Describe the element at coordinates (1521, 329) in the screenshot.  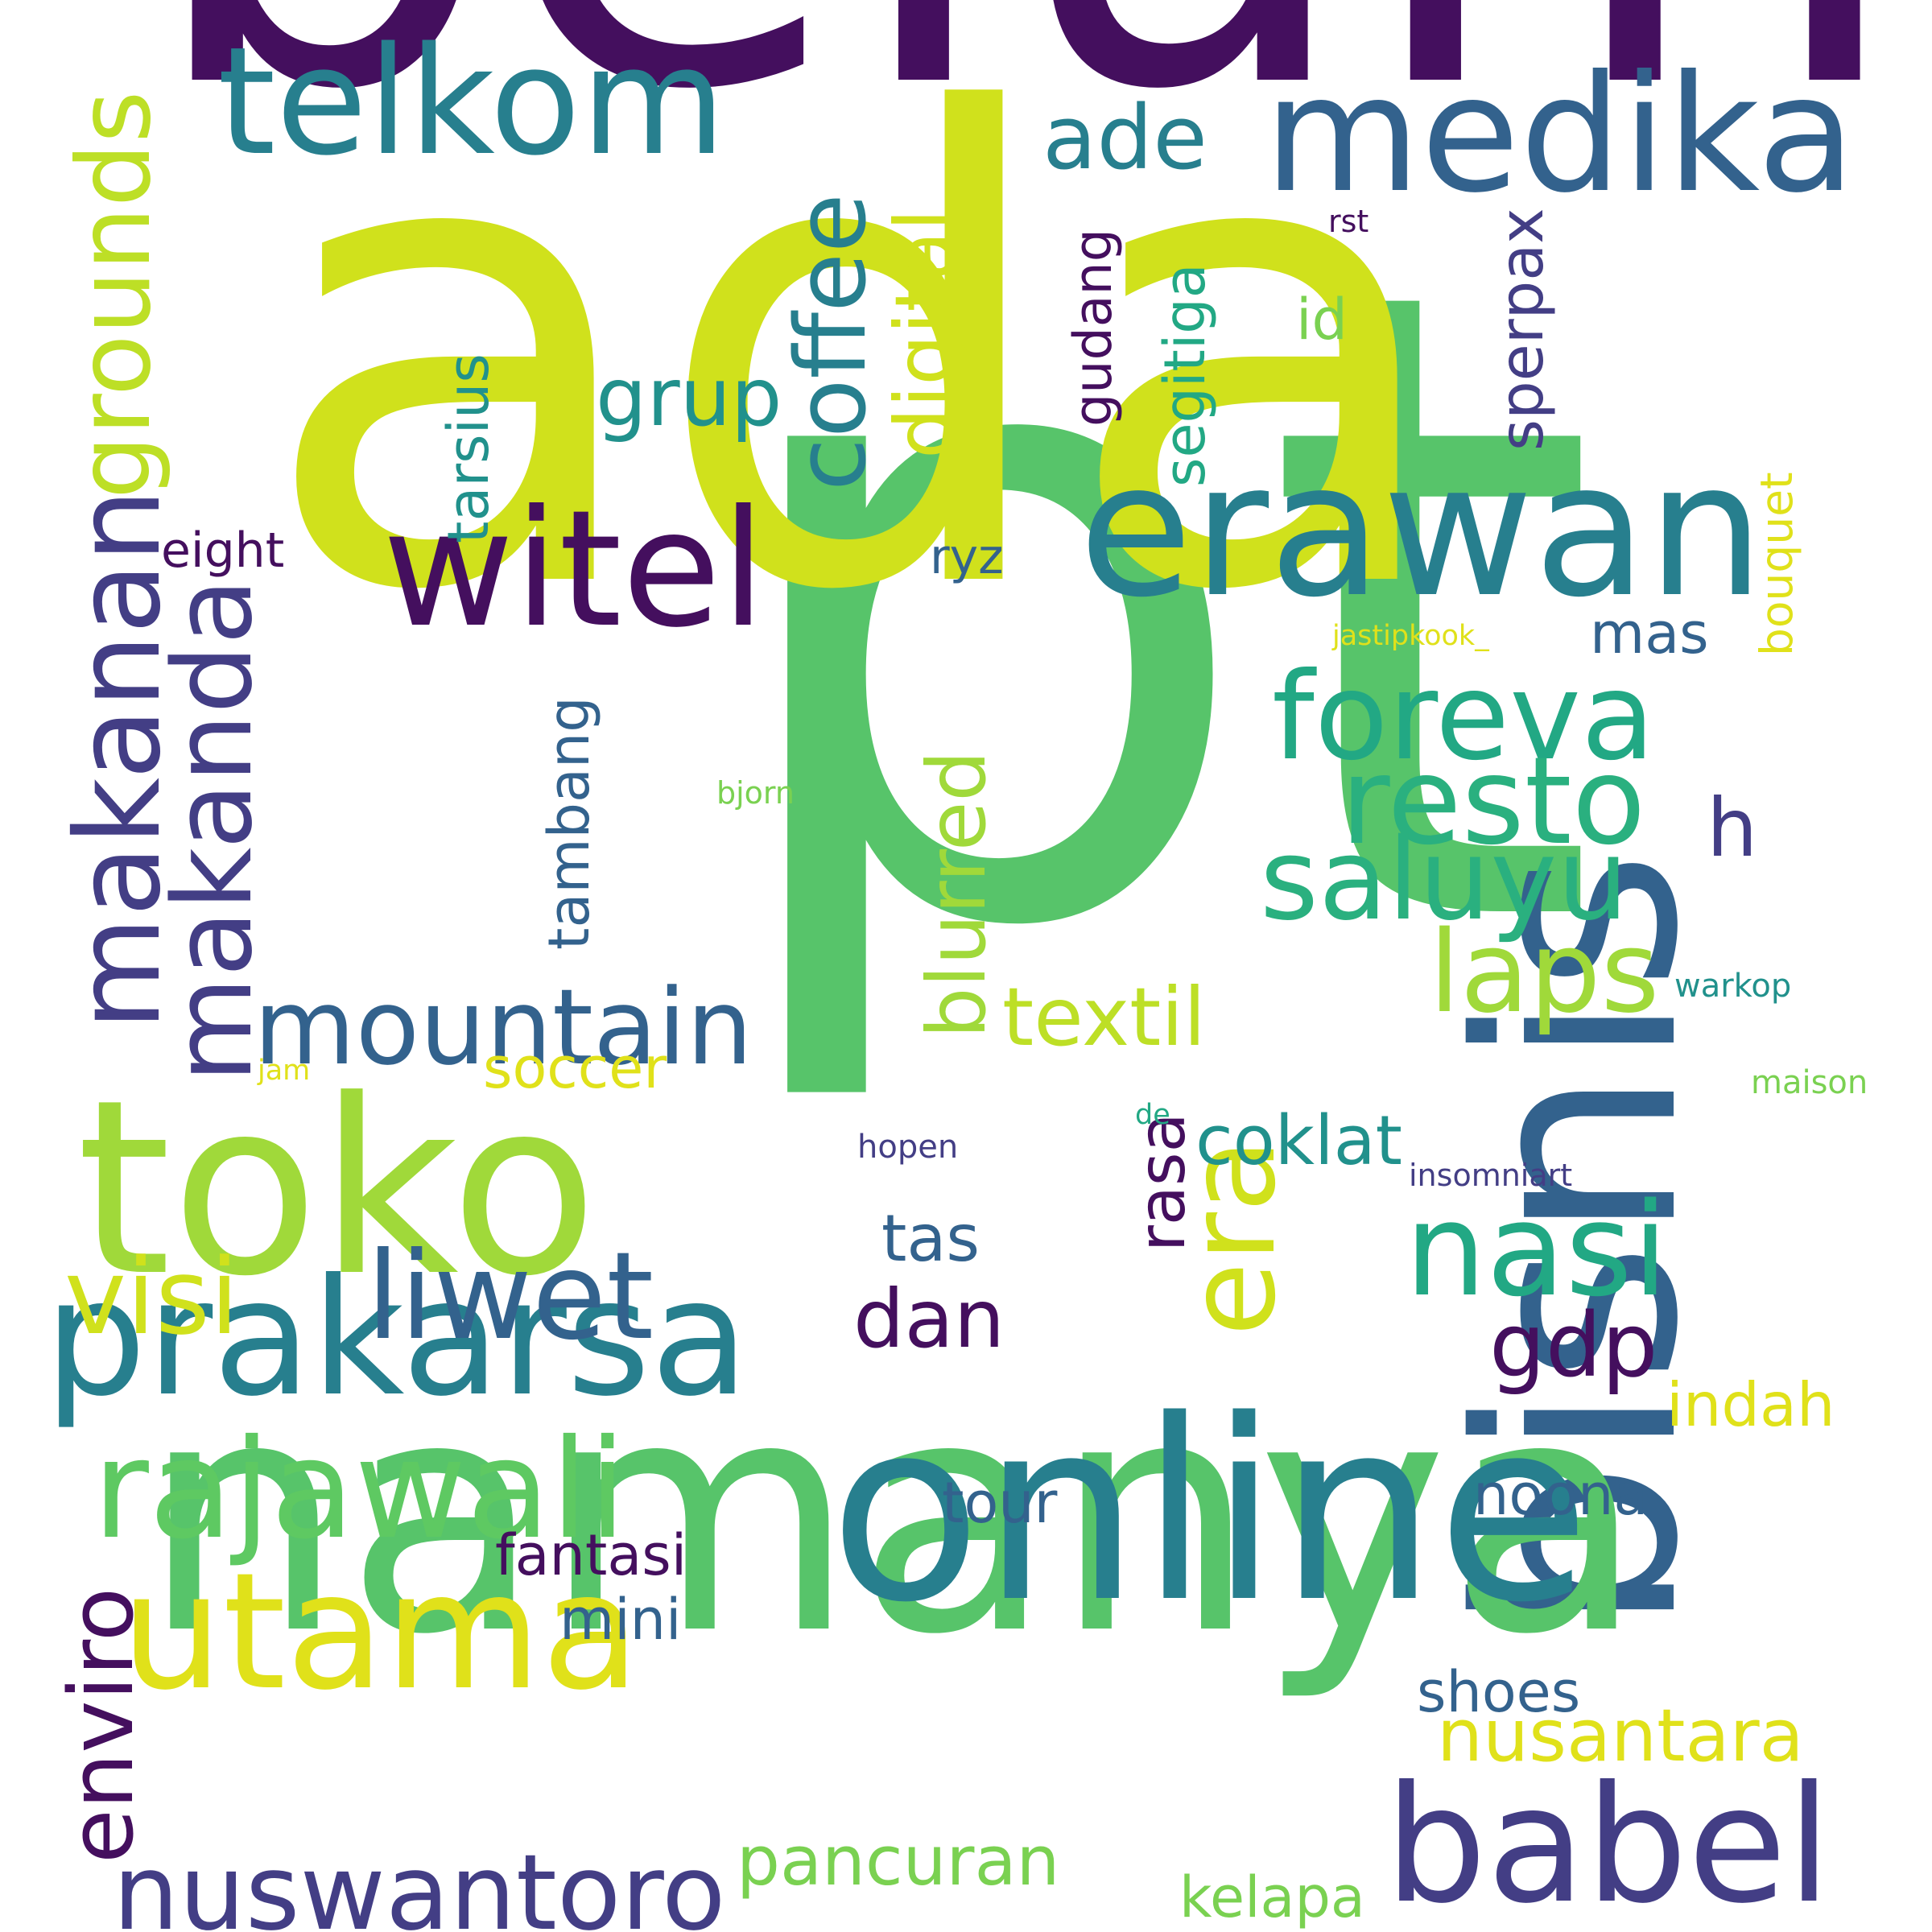
I see `cloud-word-sperpax: sperpax` at that location.